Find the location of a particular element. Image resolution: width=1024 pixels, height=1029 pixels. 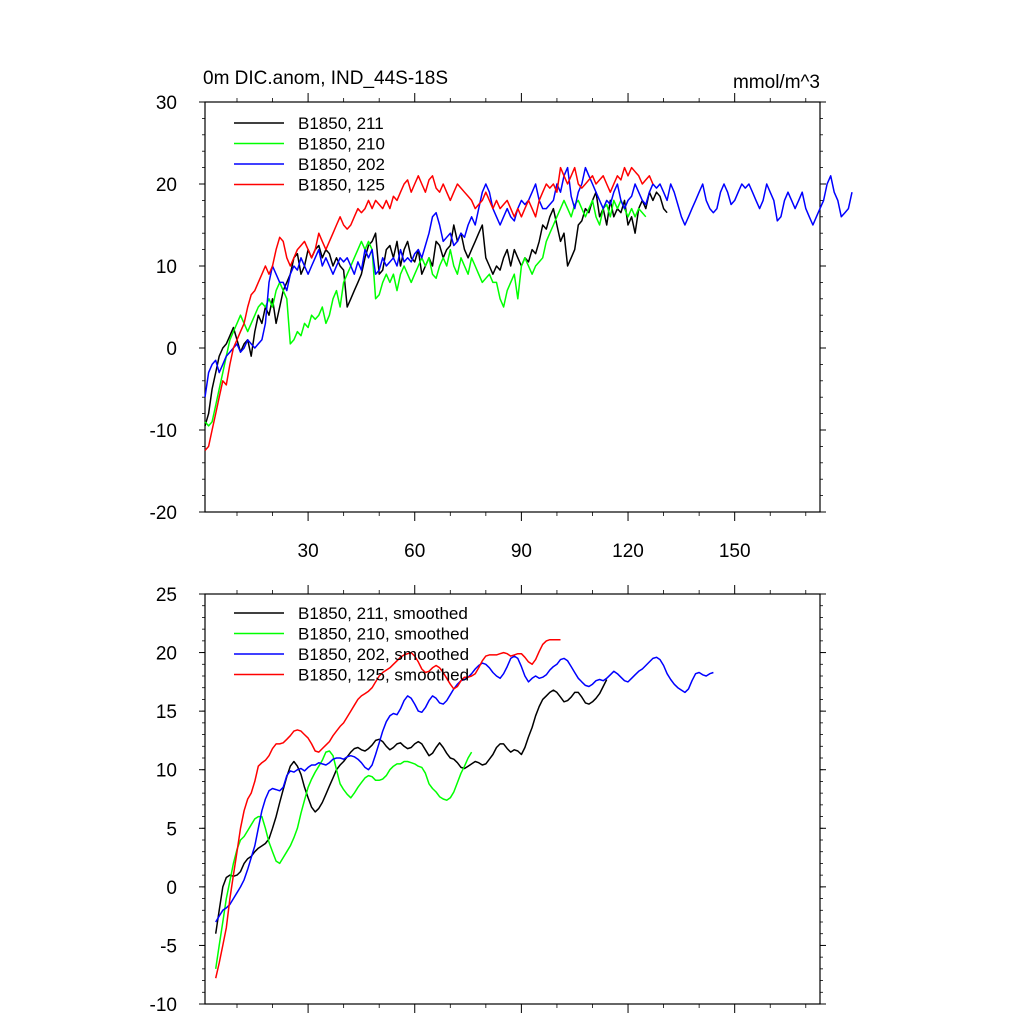

y-tick-label: 25 is located at coordinates (166, 595).